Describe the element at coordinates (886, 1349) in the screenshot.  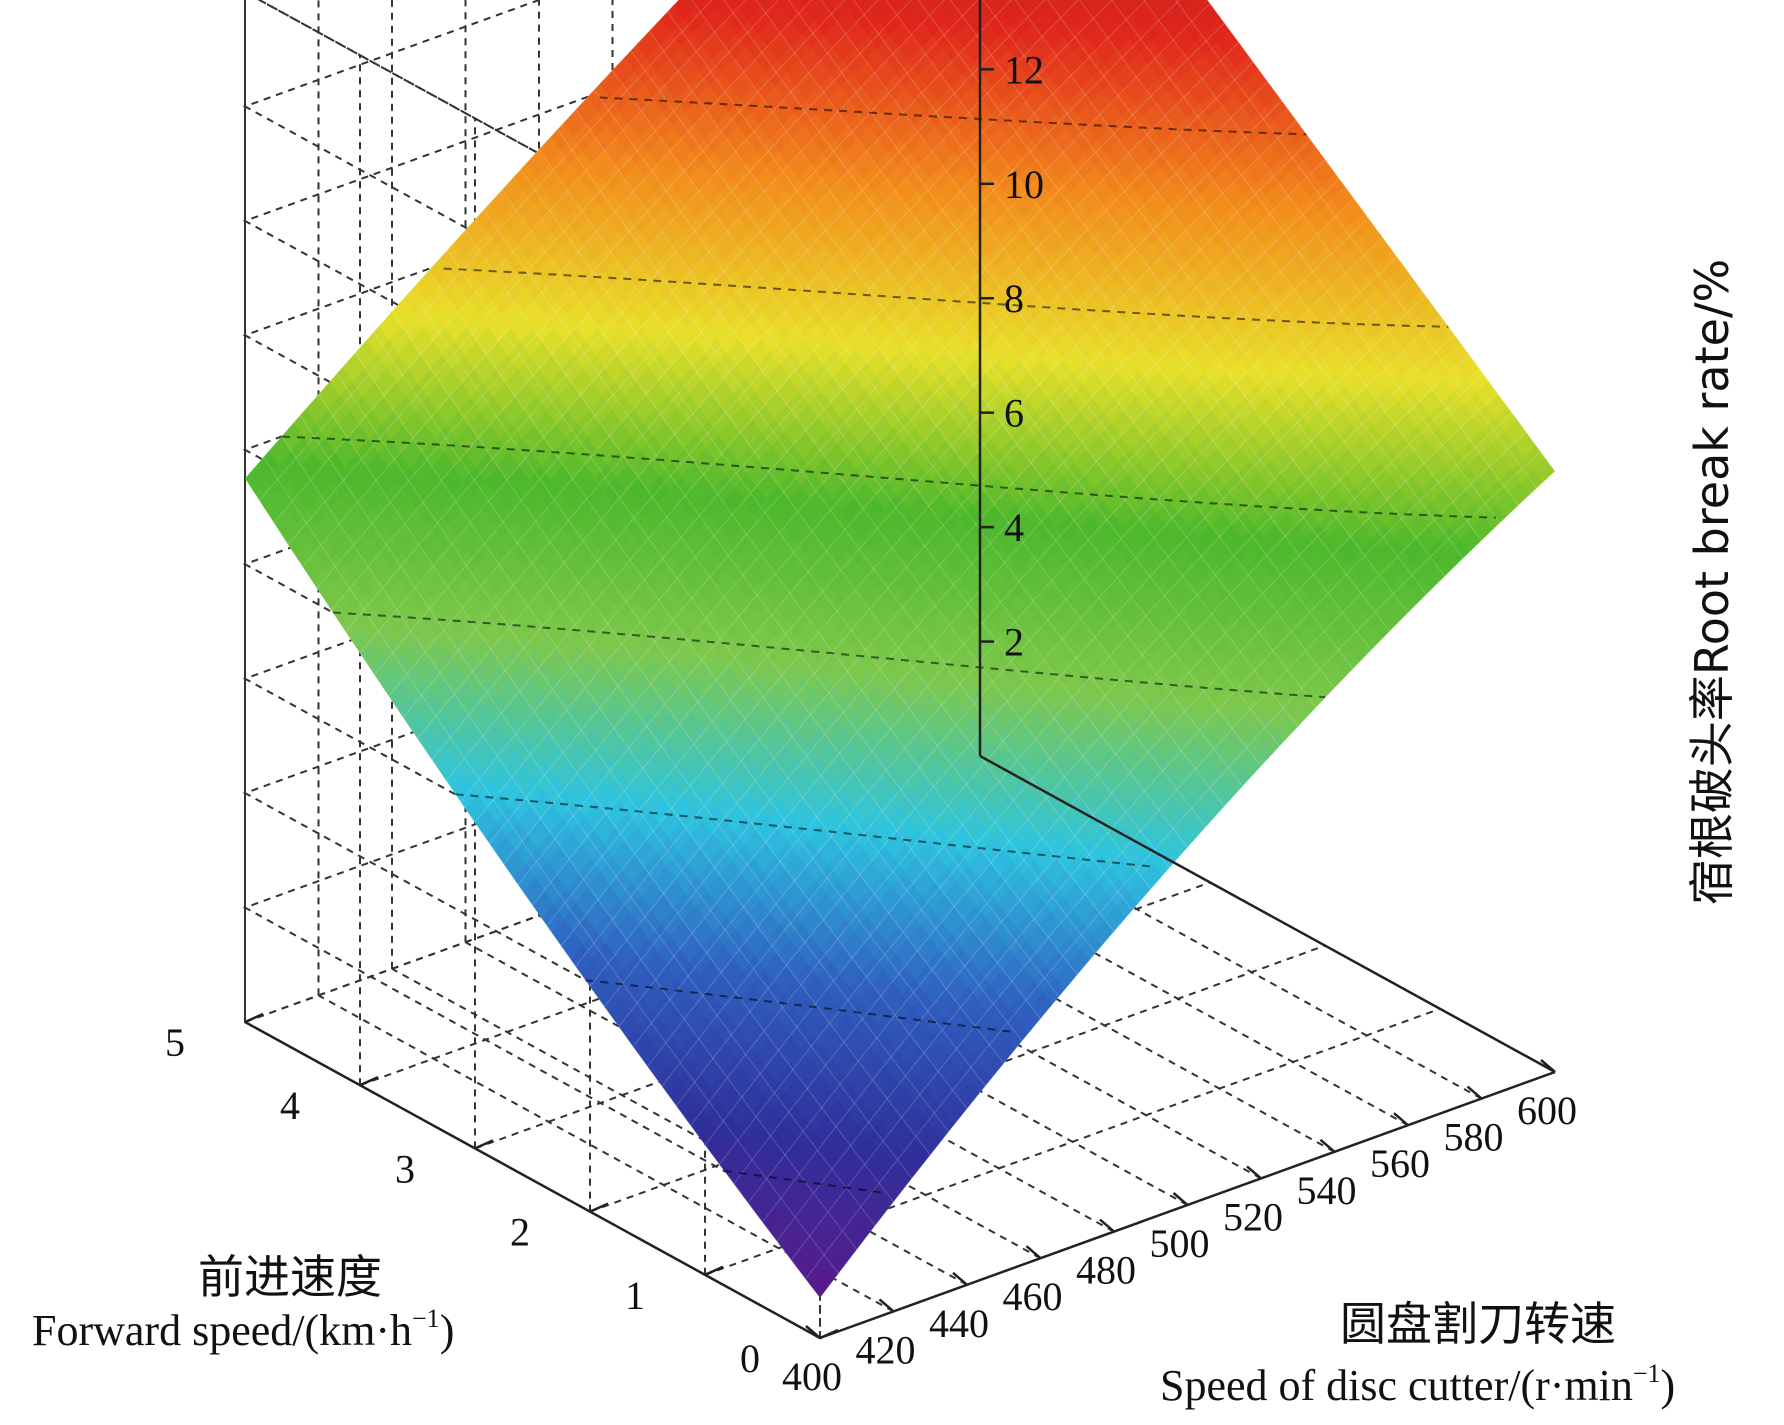
I see `x-tick-label: 420` at that location.